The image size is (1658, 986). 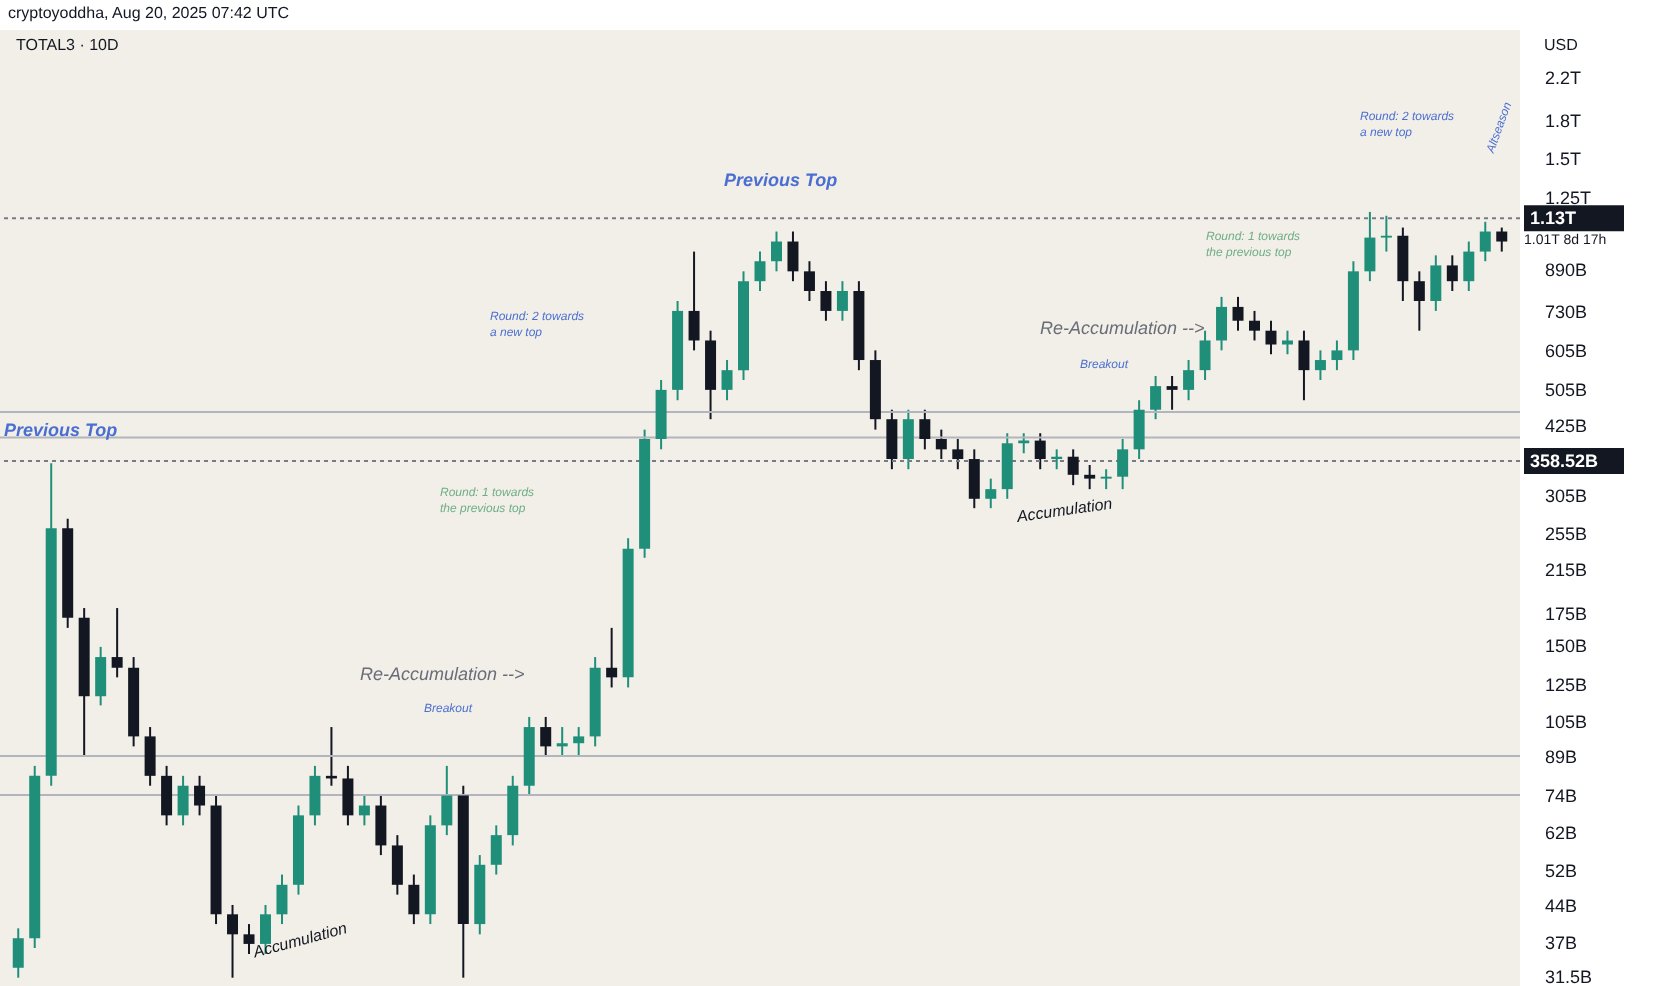 I want to click on y-tick-label: 52B, so click(x=1561, y=870).